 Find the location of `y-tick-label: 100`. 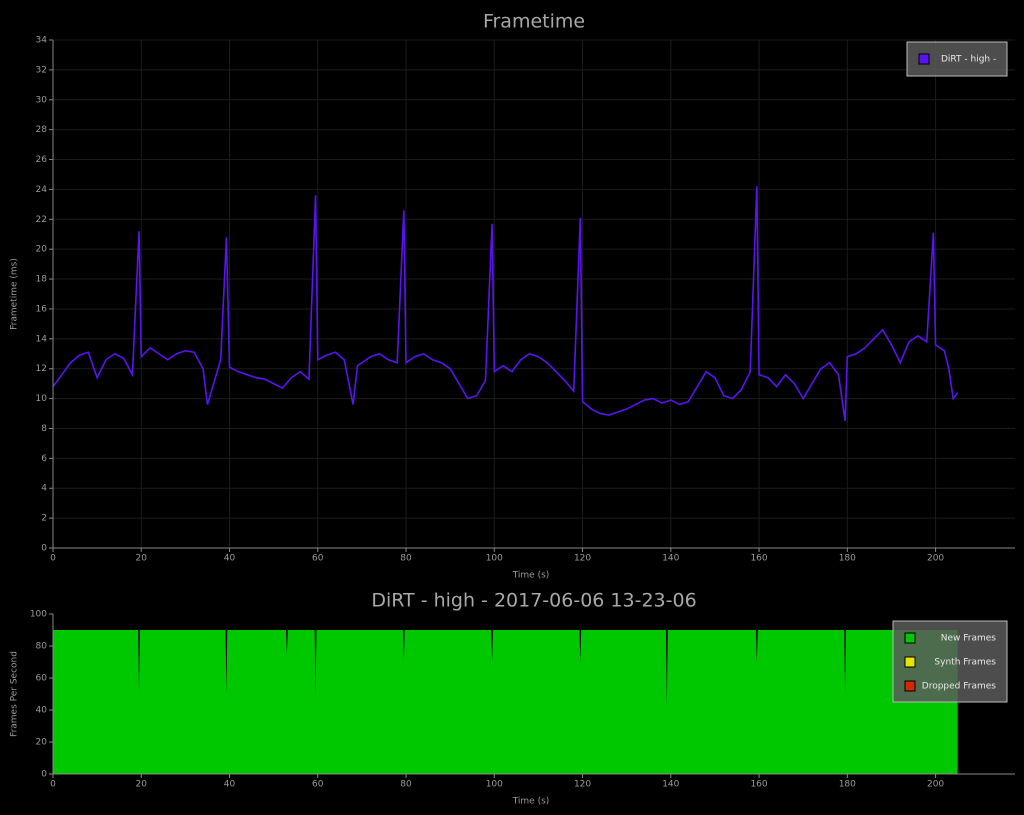

y-tick-label: 100 is located at coordinates (38, 615).